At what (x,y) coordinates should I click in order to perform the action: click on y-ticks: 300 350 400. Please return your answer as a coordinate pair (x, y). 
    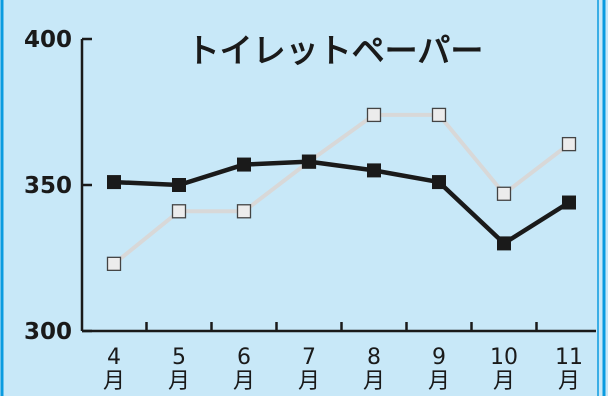
    Looking at the image, I should click on (58, 186).